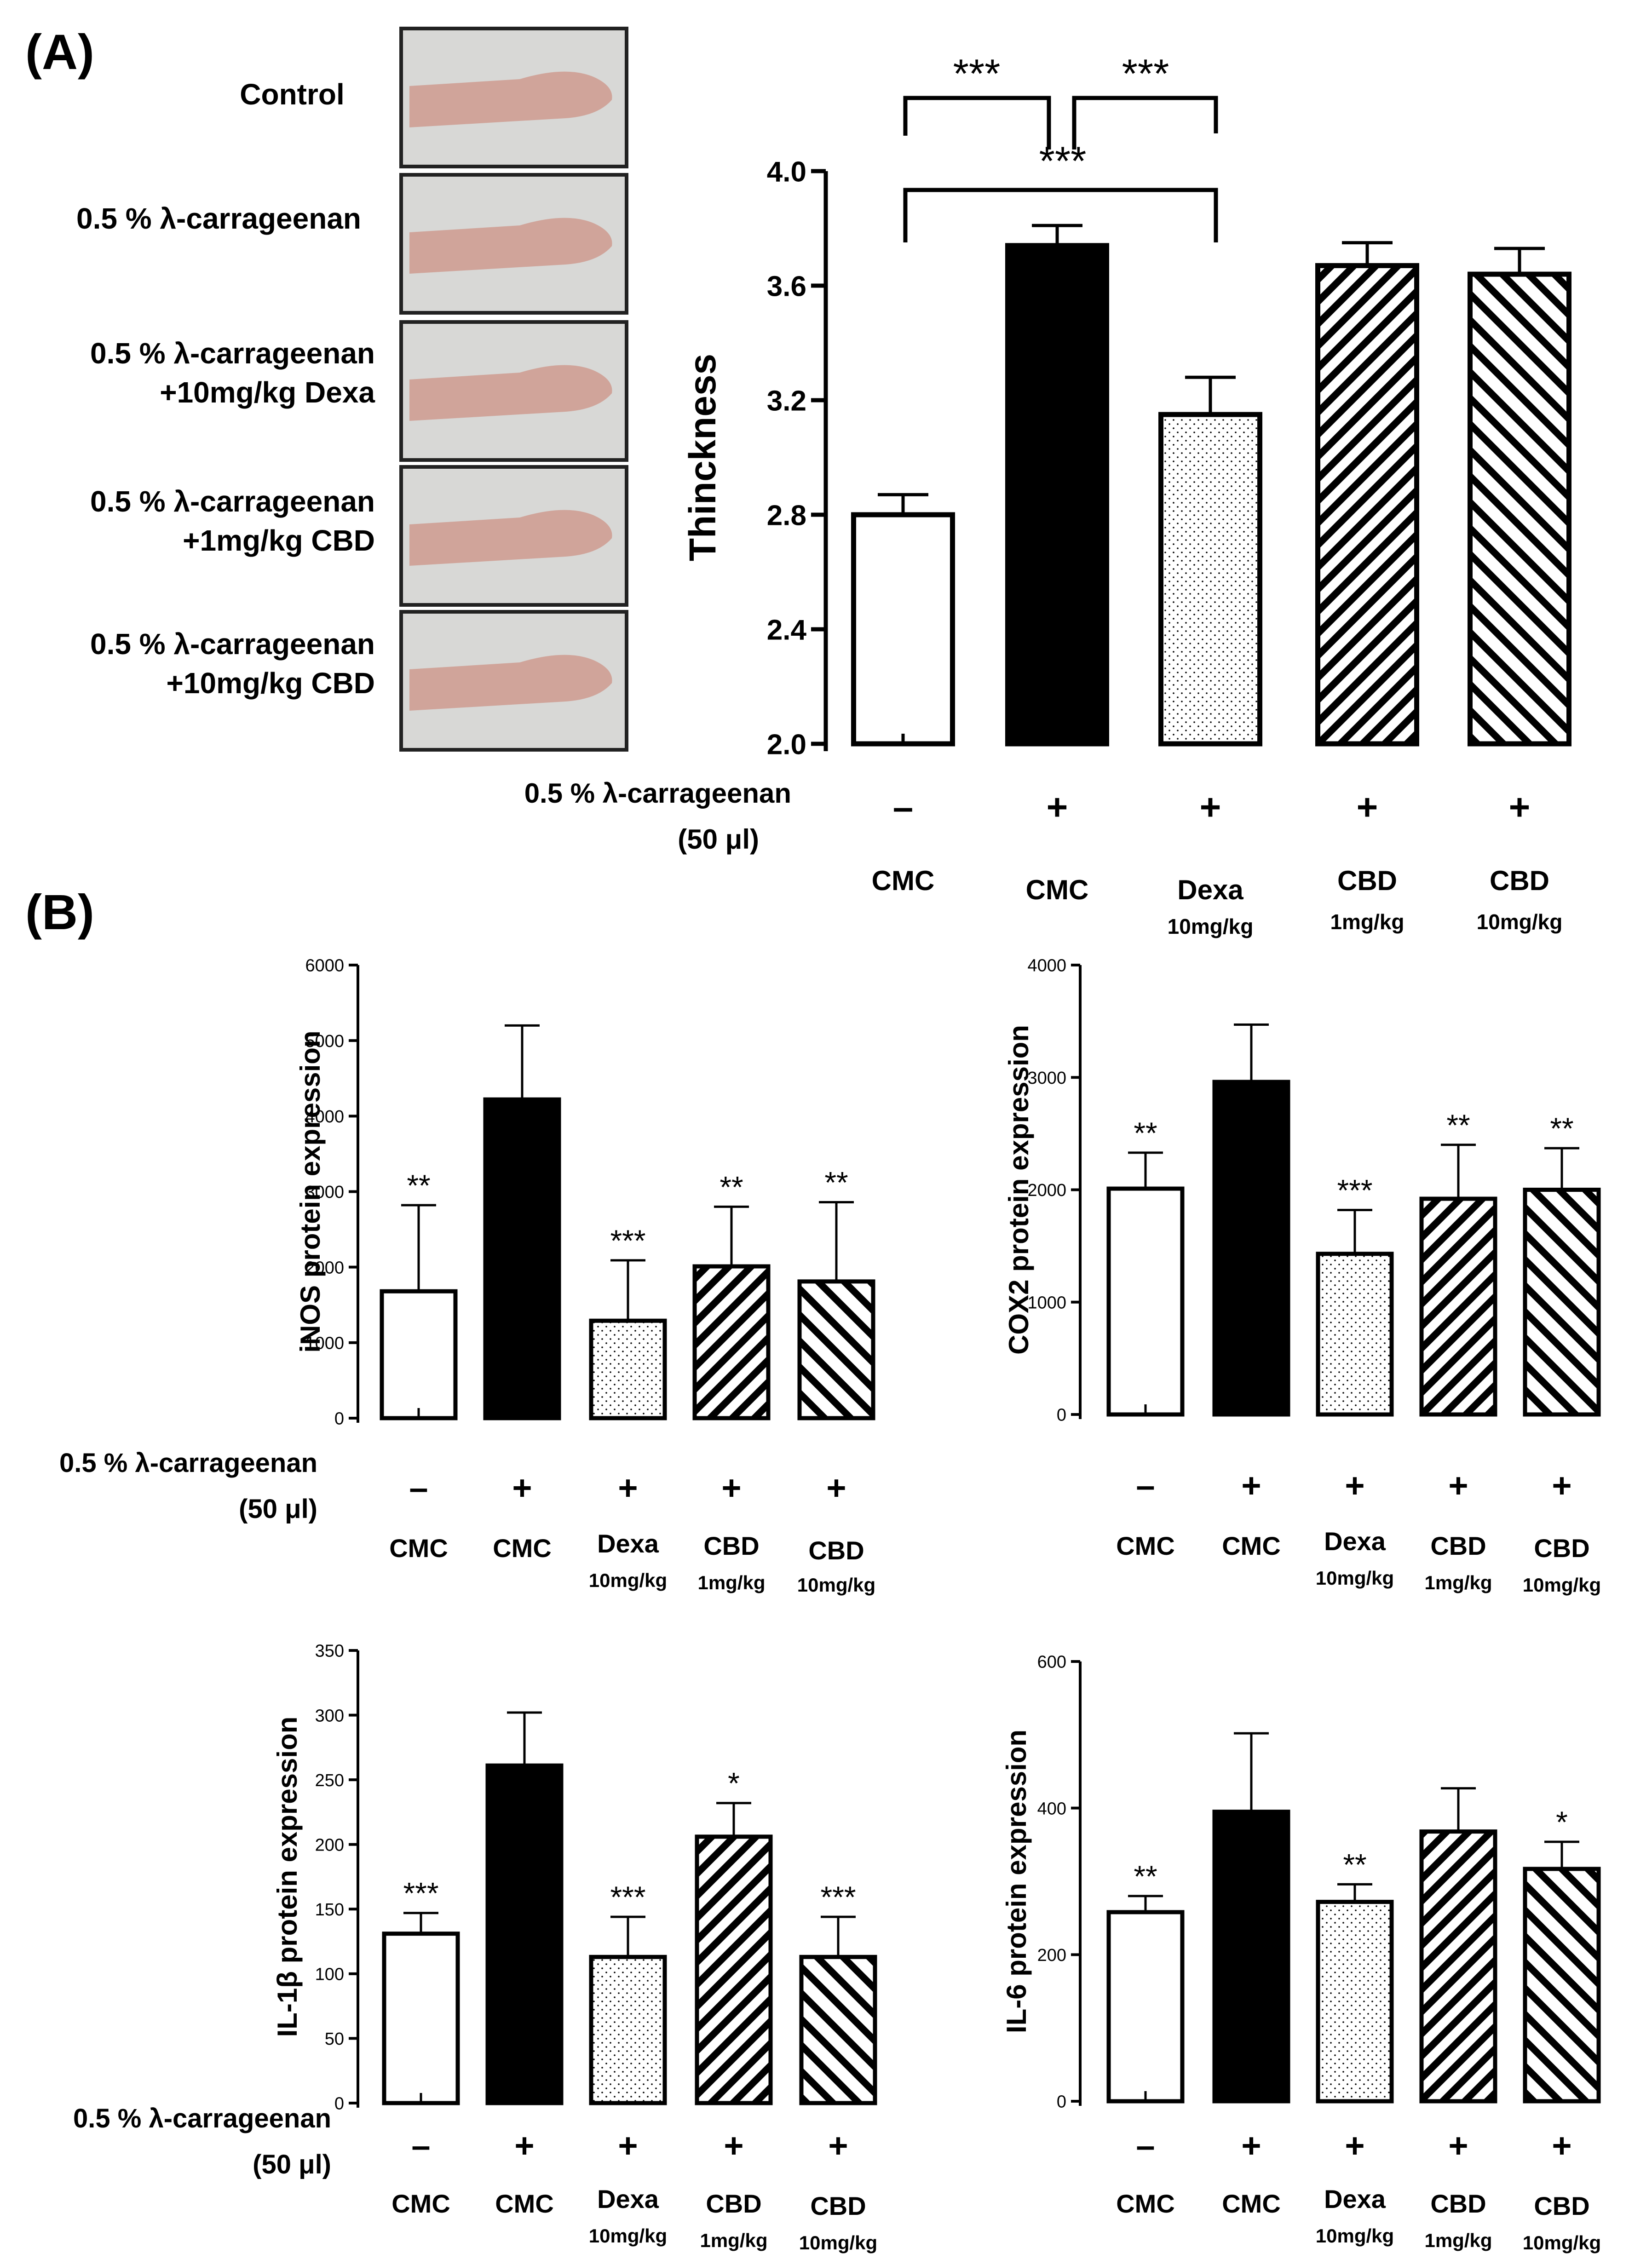  What do you see at coordinates (513, 389) in the screenshot?
I see `paw-photo-column` at bounding box center [513, 389].